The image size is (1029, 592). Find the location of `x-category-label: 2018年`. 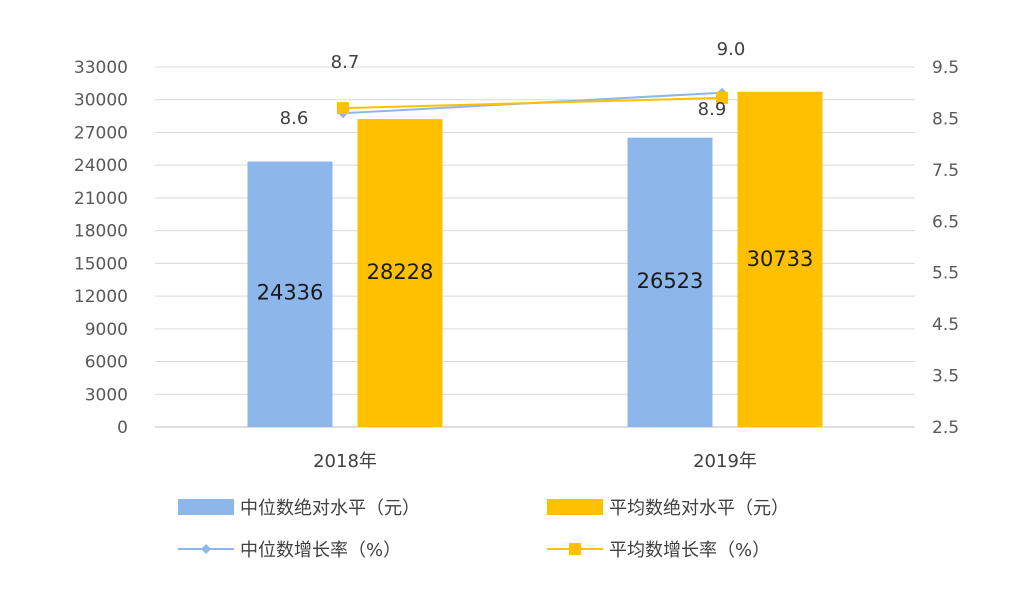

x-category-label: 2018年 is located at coordinates (345, 461).